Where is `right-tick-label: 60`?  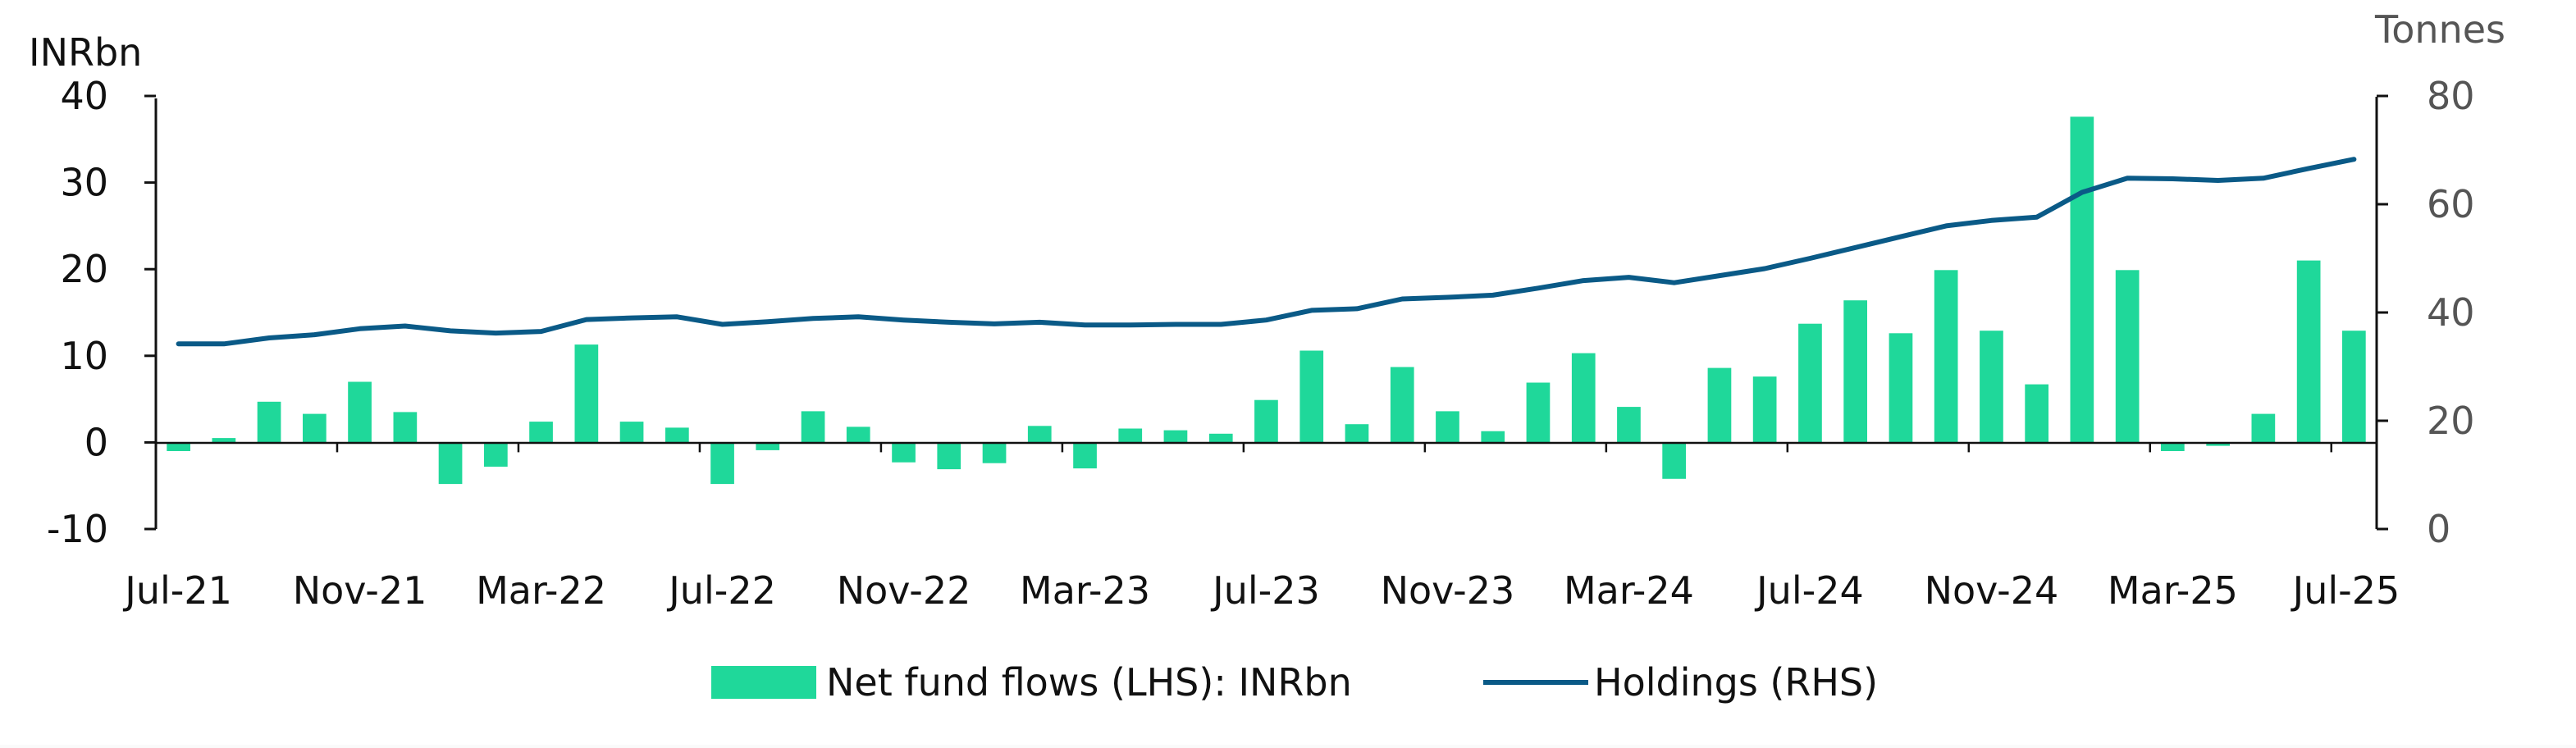
right-tick-label: 60 is located at coordinates (2451, 204).